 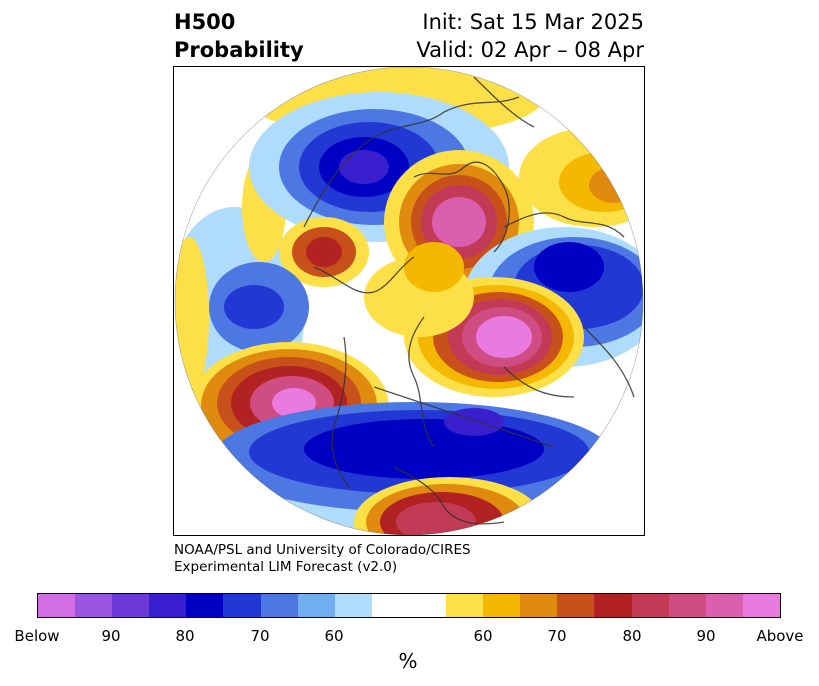 I want to click on title-line-1: H500, so click(x=205, y=22).